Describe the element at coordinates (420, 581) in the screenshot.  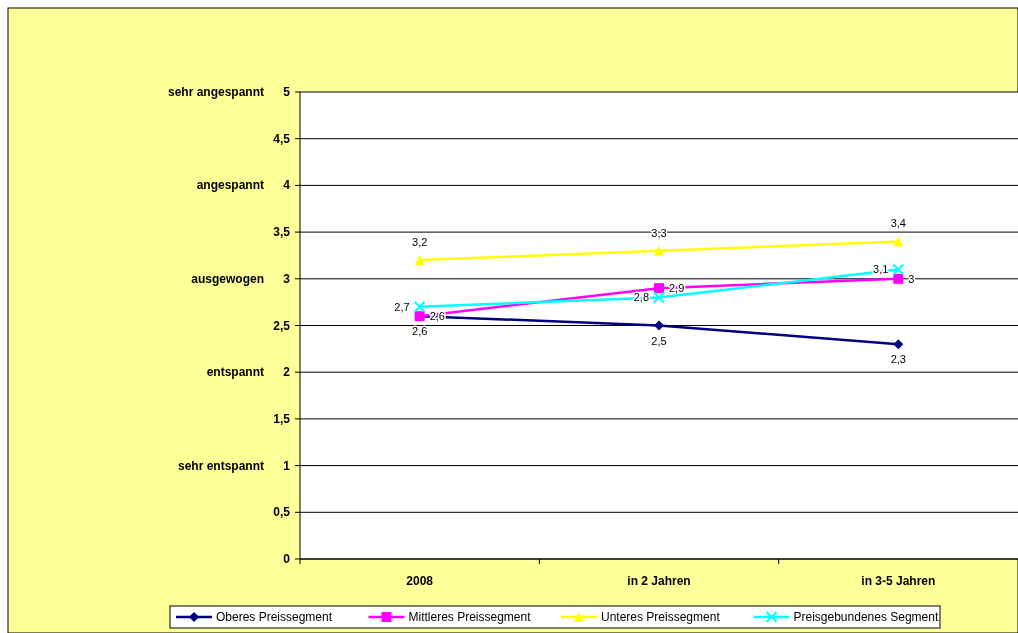
I see `x-tick-label: 2008` at that location.